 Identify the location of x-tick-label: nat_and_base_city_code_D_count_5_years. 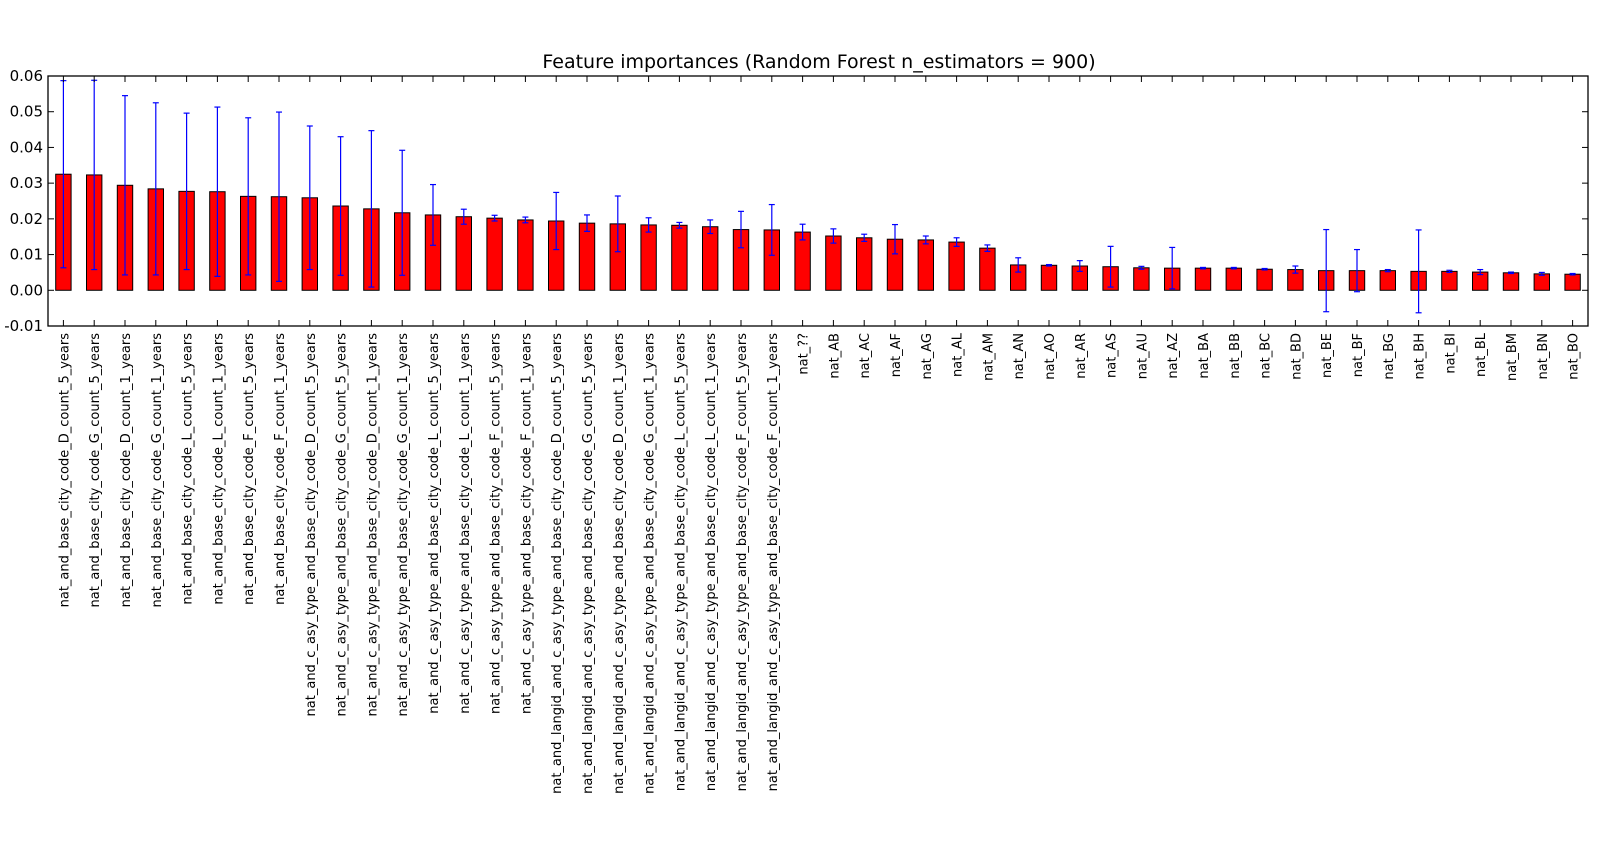
(64, 470).